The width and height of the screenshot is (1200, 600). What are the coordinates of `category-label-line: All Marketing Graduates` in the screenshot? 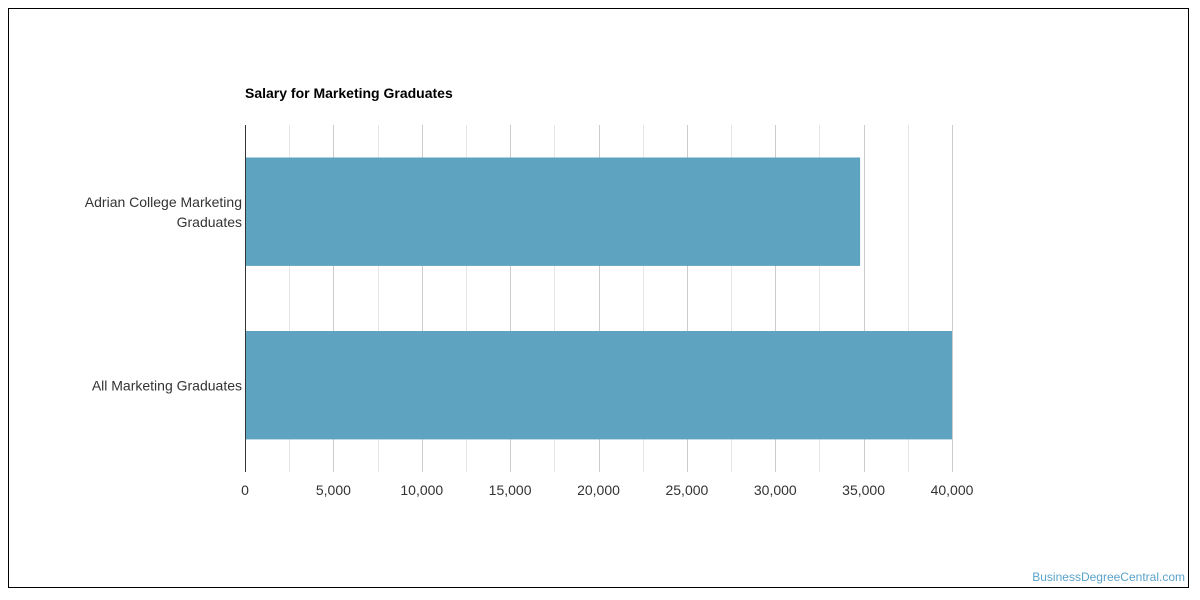 It's located at (167, 385).